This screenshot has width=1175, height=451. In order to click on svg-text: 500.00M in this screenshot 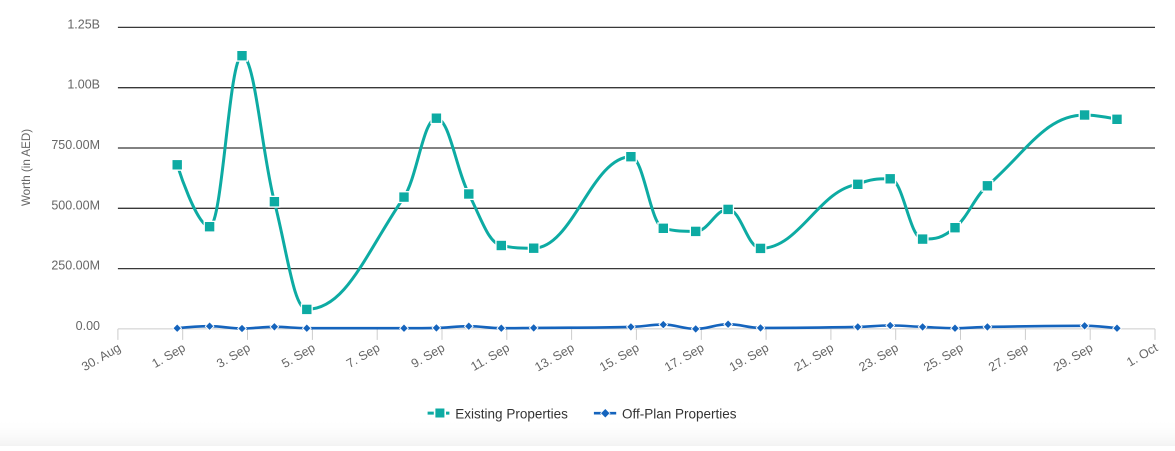, I will do `click(75, 205)`.